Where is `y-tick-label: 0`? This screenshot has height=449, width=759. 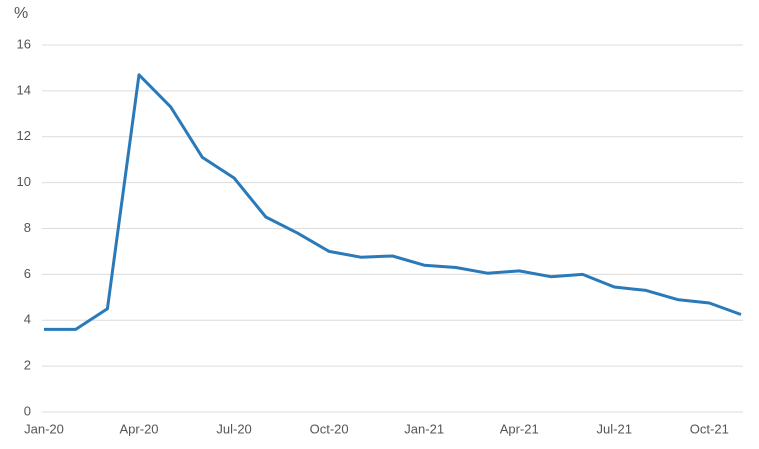
y-tick-label: 0 is located at coordinates (27, 410).